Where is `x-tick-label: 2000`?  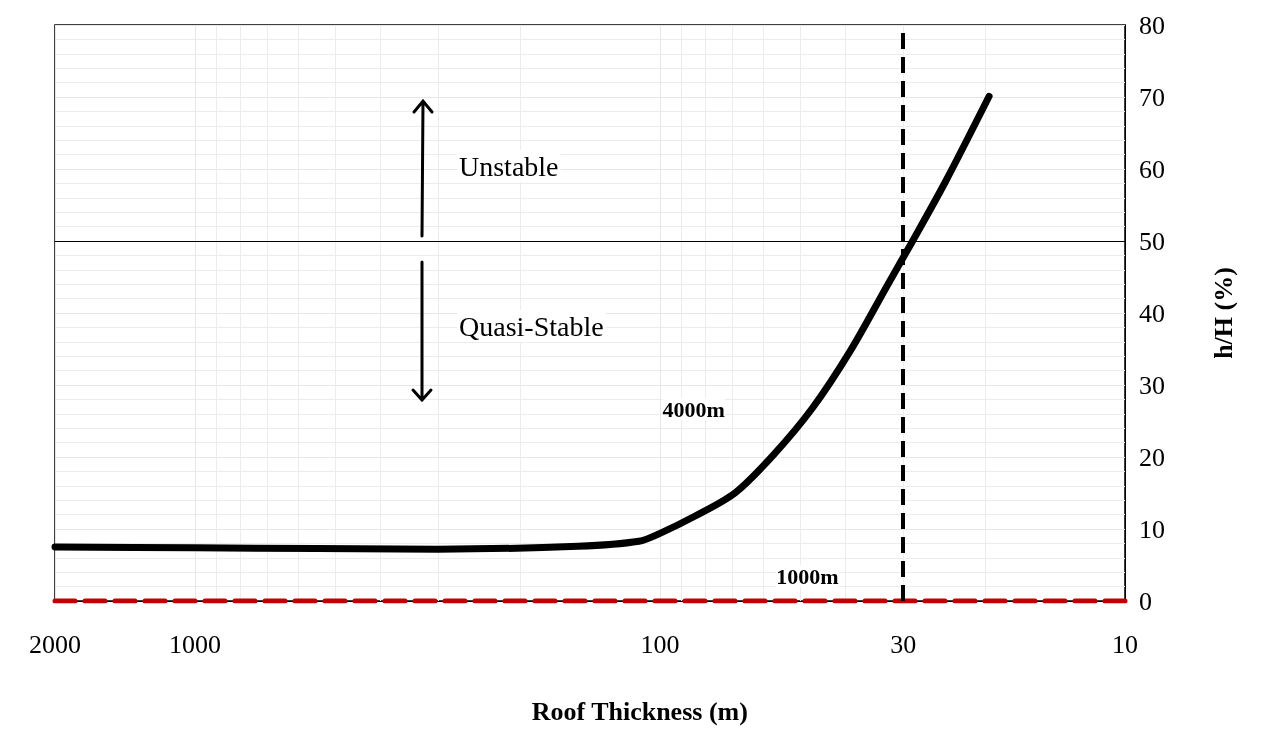
x-tick-label: 2000 is located at coordinates (55, 644).